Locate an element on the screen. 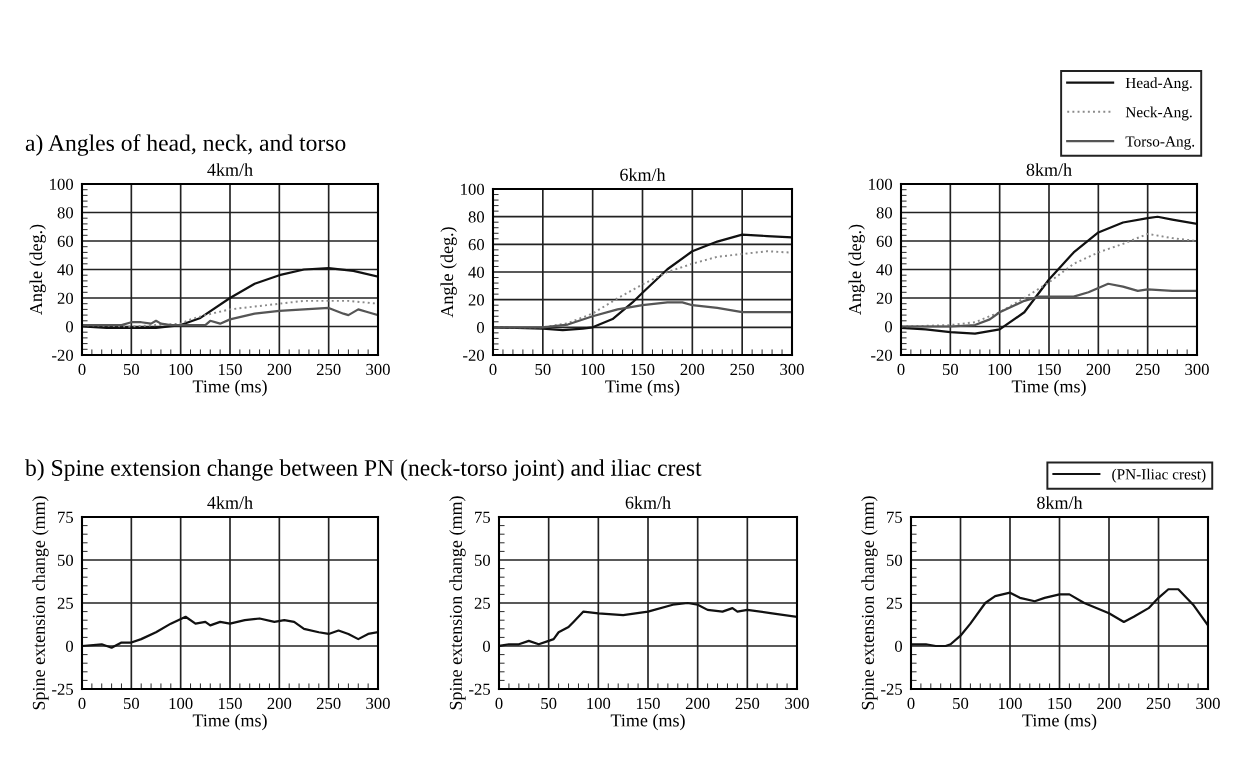 Image resolution: width=1235 pixels, height=769 pixels. text: b) Spine extension change between PN (neck-torso joint) and iliac crest is located at coordinates (363, 470).